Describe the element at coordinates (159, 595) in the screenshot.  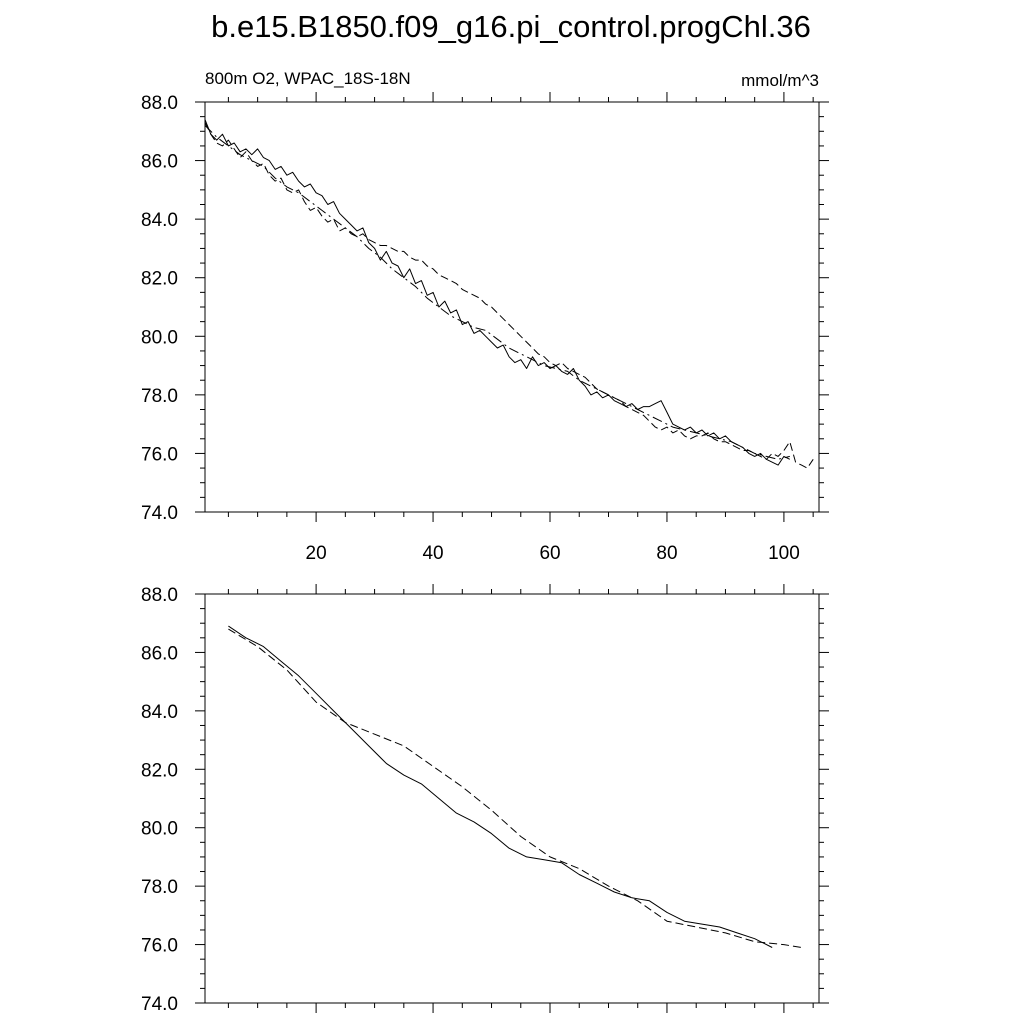
I see `bottom-y-tick-label: 88.0` at that location.